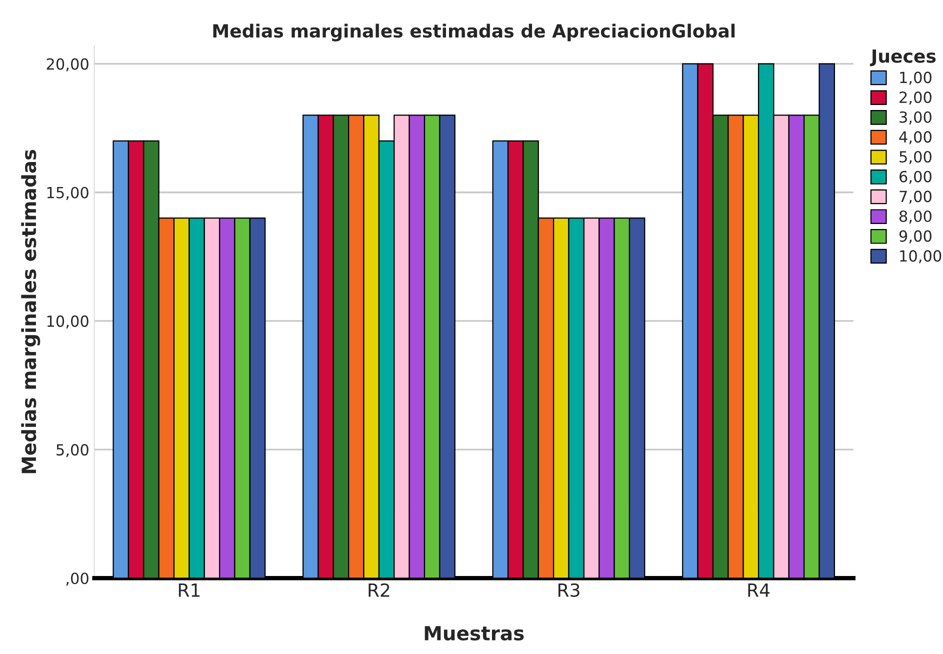 The height and width of the screenshot is (654, 943). I want to click on y-tick-label: 15,00, so click(67, 193).